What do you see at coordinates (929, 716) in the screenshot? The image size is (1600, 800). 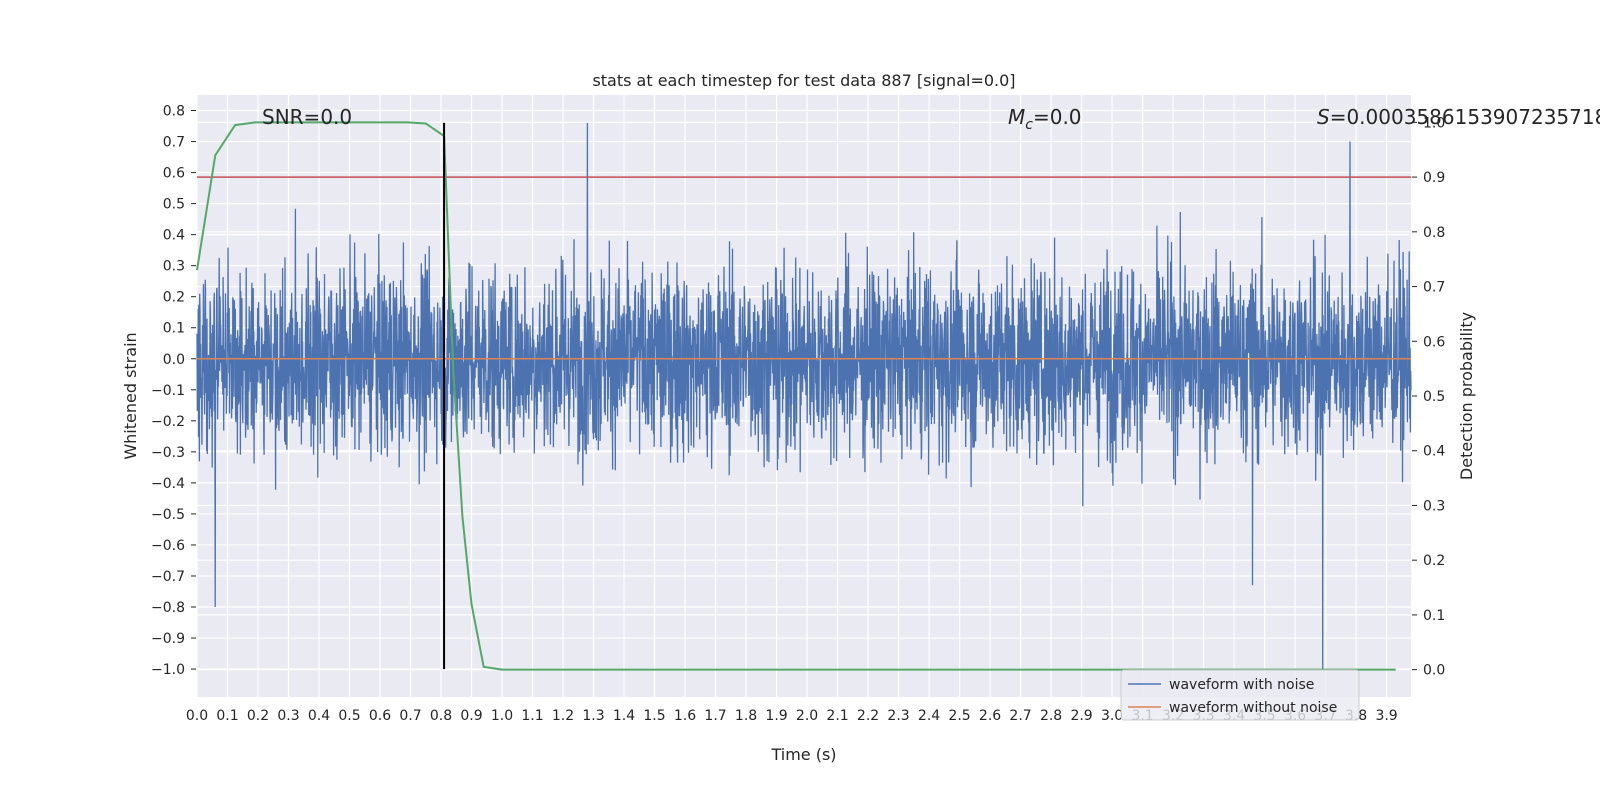 I see `x-tick-label: 2.4` at bounding box center [929, 716].